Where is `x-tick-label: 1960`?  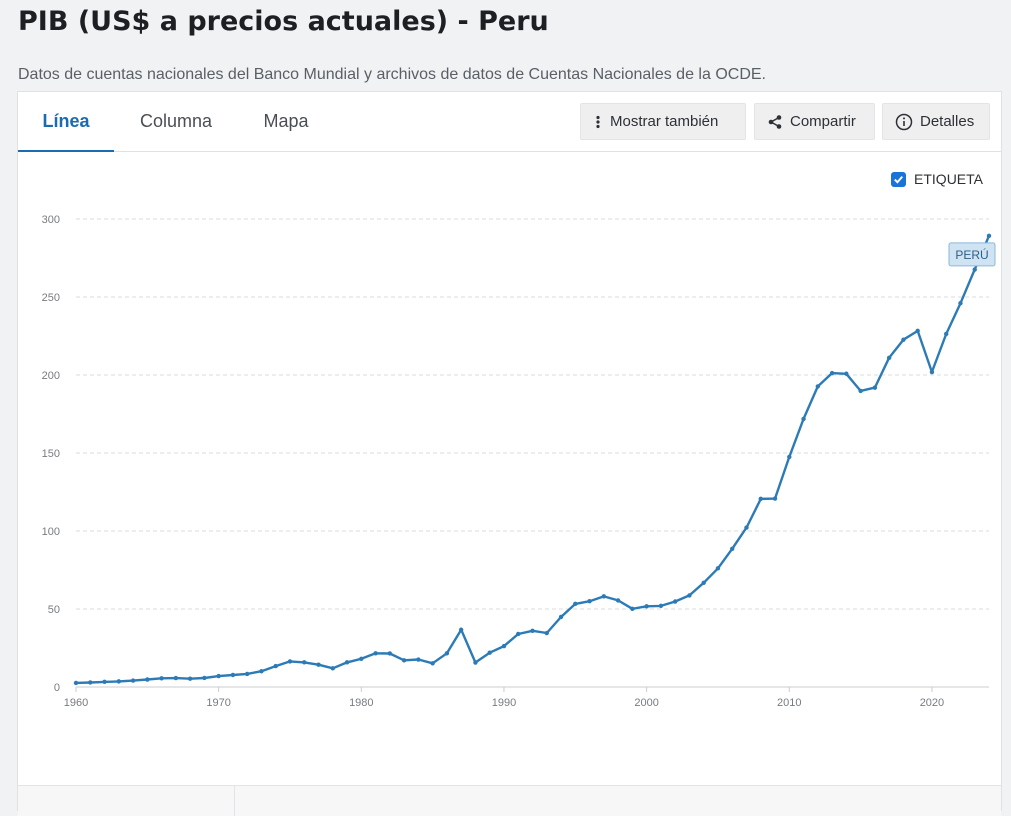
x-tick-label: 1960 is located at coordinates (76, 703).